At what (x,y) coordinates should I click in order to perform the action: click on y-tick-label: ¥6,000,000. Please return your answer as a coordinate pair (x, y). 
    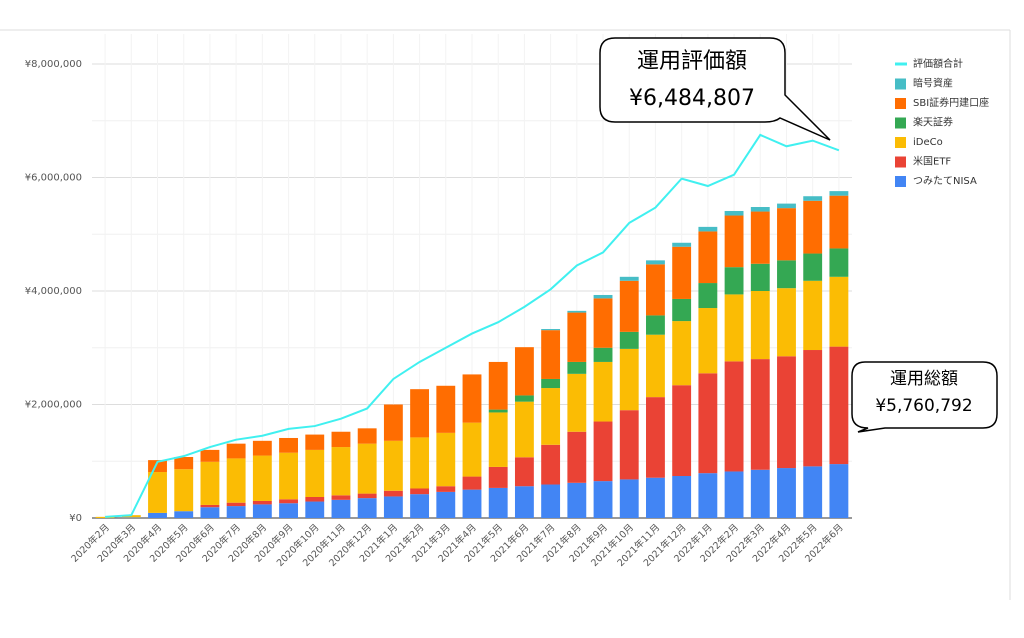
    Looking at the image, I should click on (53, 178).